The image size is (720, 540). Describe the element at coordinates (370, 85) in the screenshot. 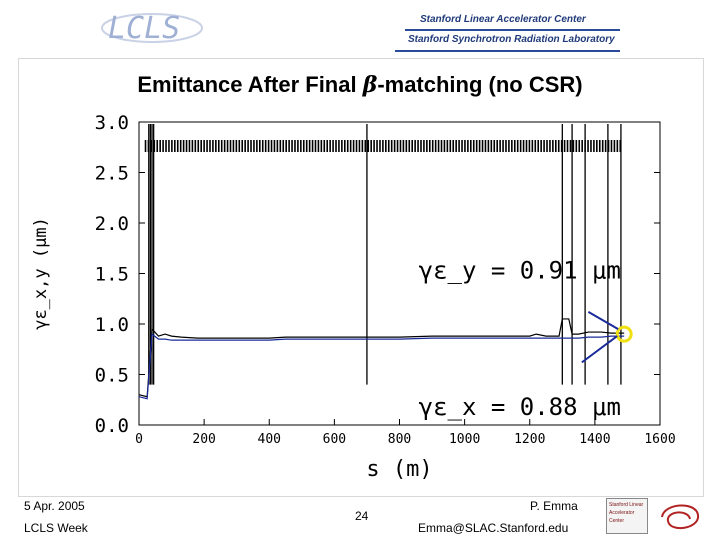

I see `title-beta-symbol: β` at that location.